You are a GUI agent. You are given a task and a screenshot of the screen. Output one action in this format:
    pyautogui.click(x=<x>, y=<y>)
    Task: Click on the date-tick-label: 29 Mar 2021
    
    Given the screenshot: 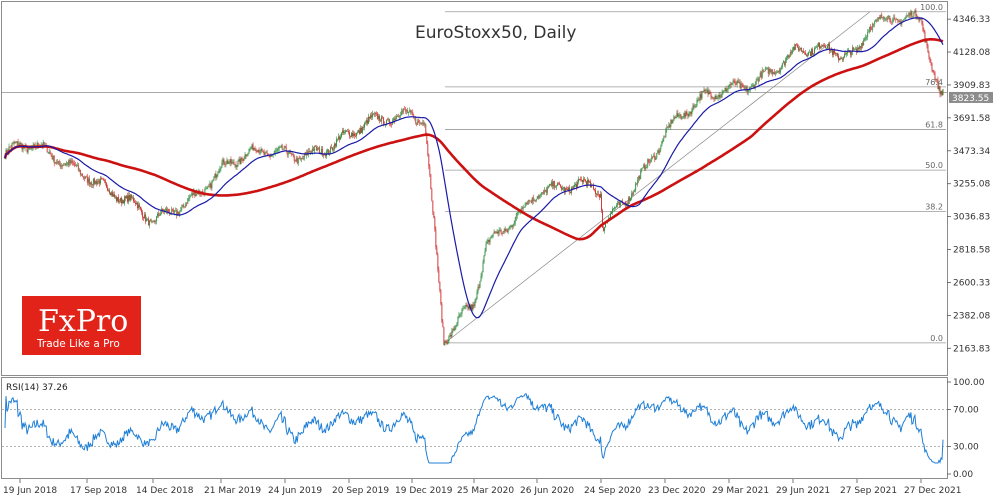 What is the action you would take?
    pyautogui.click(x=740, y=491)
    